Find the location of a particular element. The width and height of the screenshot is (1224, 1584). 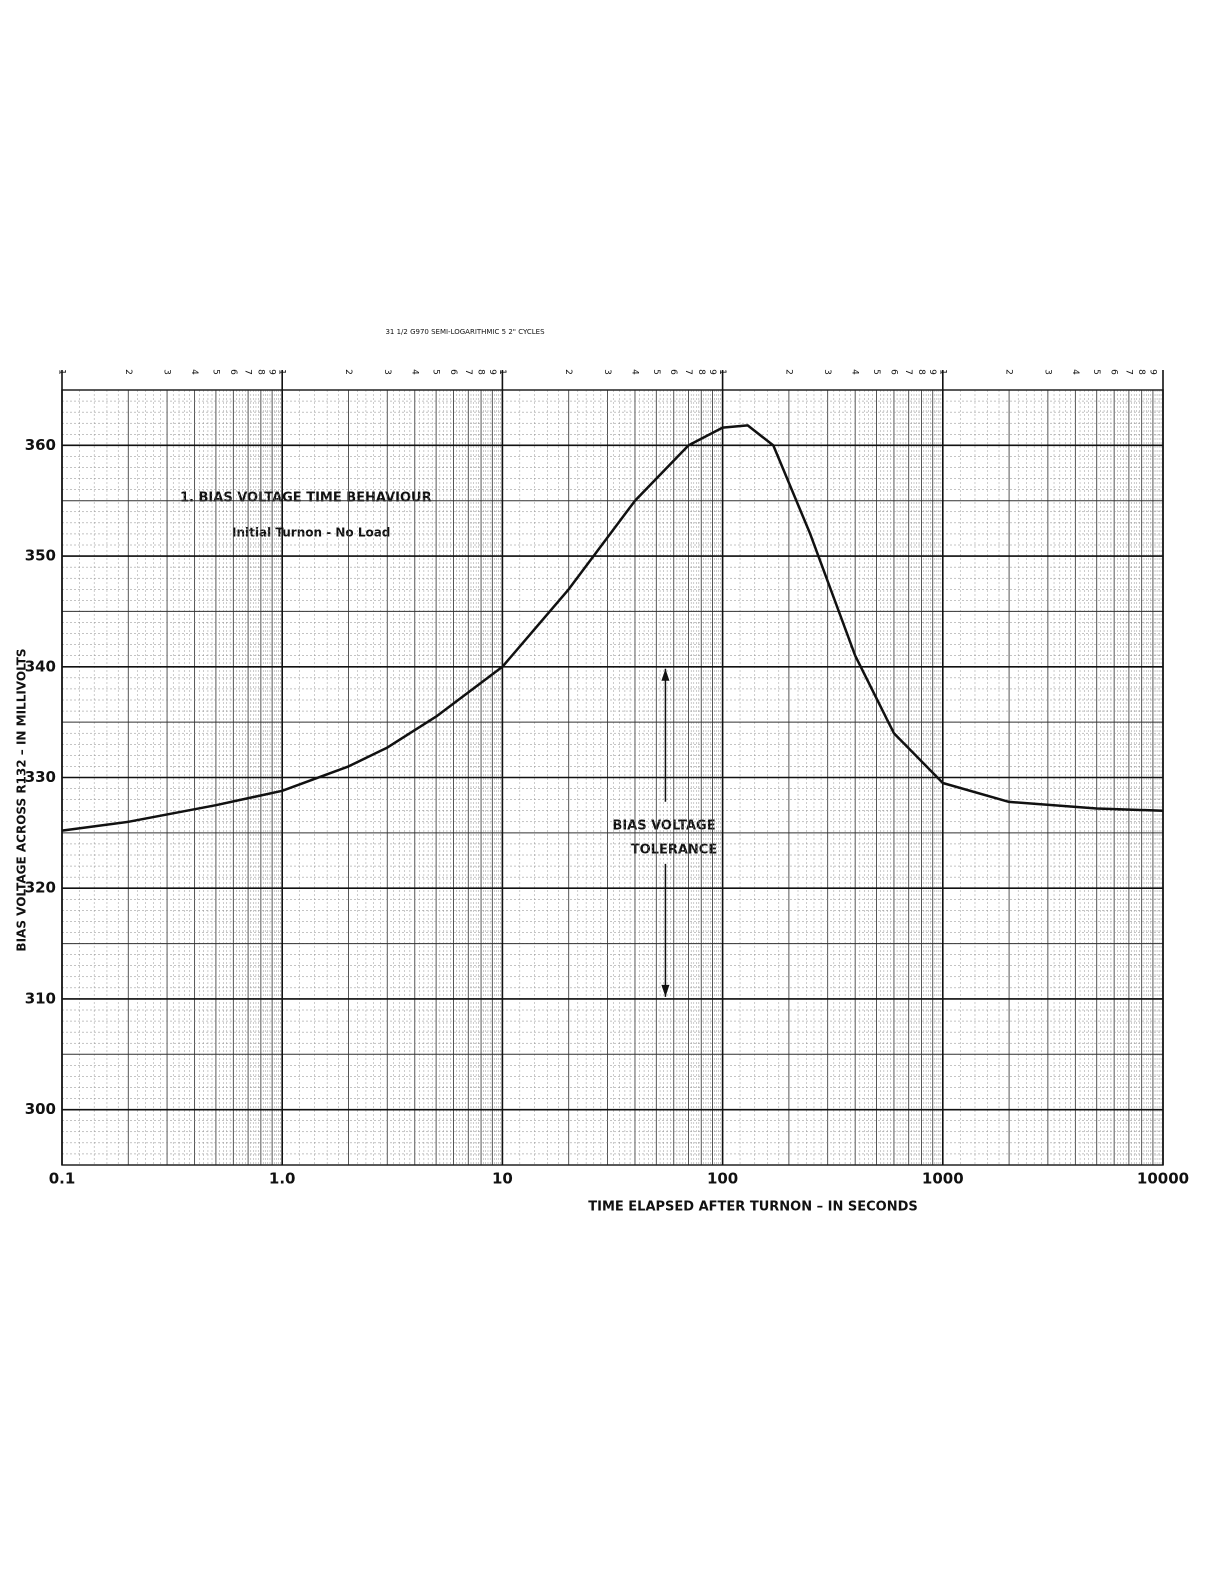

x-tick-label: 1000 is located at coordinates (943, 1179).